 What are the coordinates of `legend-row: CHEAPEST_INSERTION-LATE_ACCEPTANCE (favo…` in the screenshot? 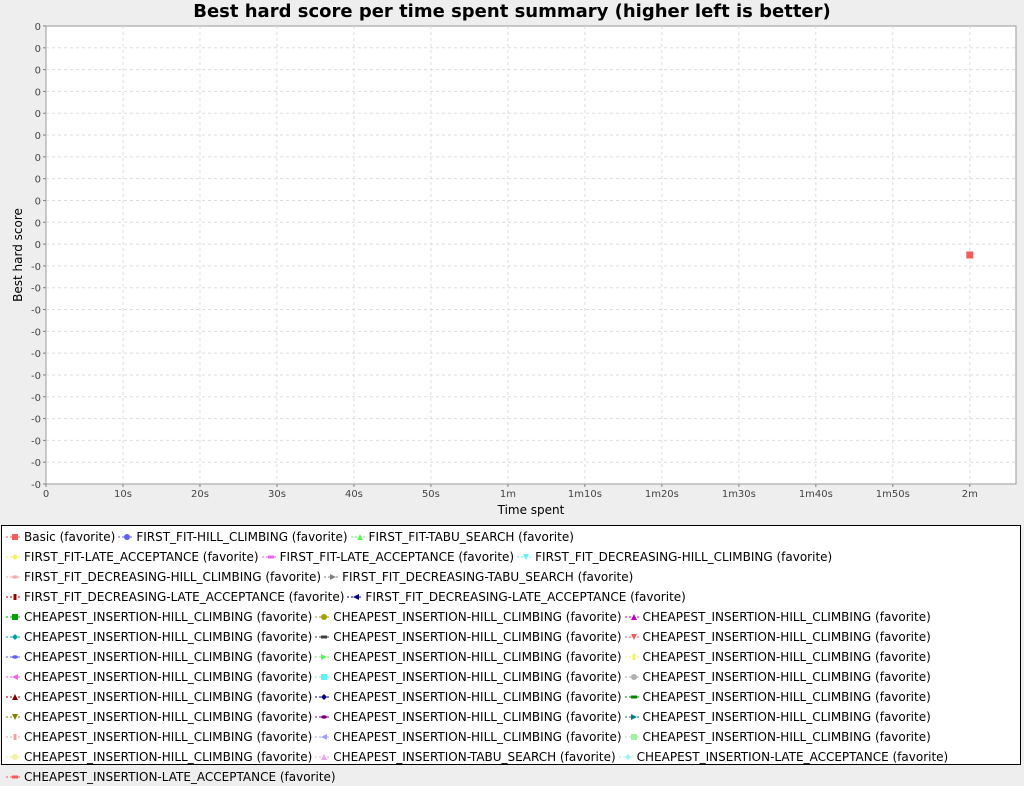 It's located at (172, 777).